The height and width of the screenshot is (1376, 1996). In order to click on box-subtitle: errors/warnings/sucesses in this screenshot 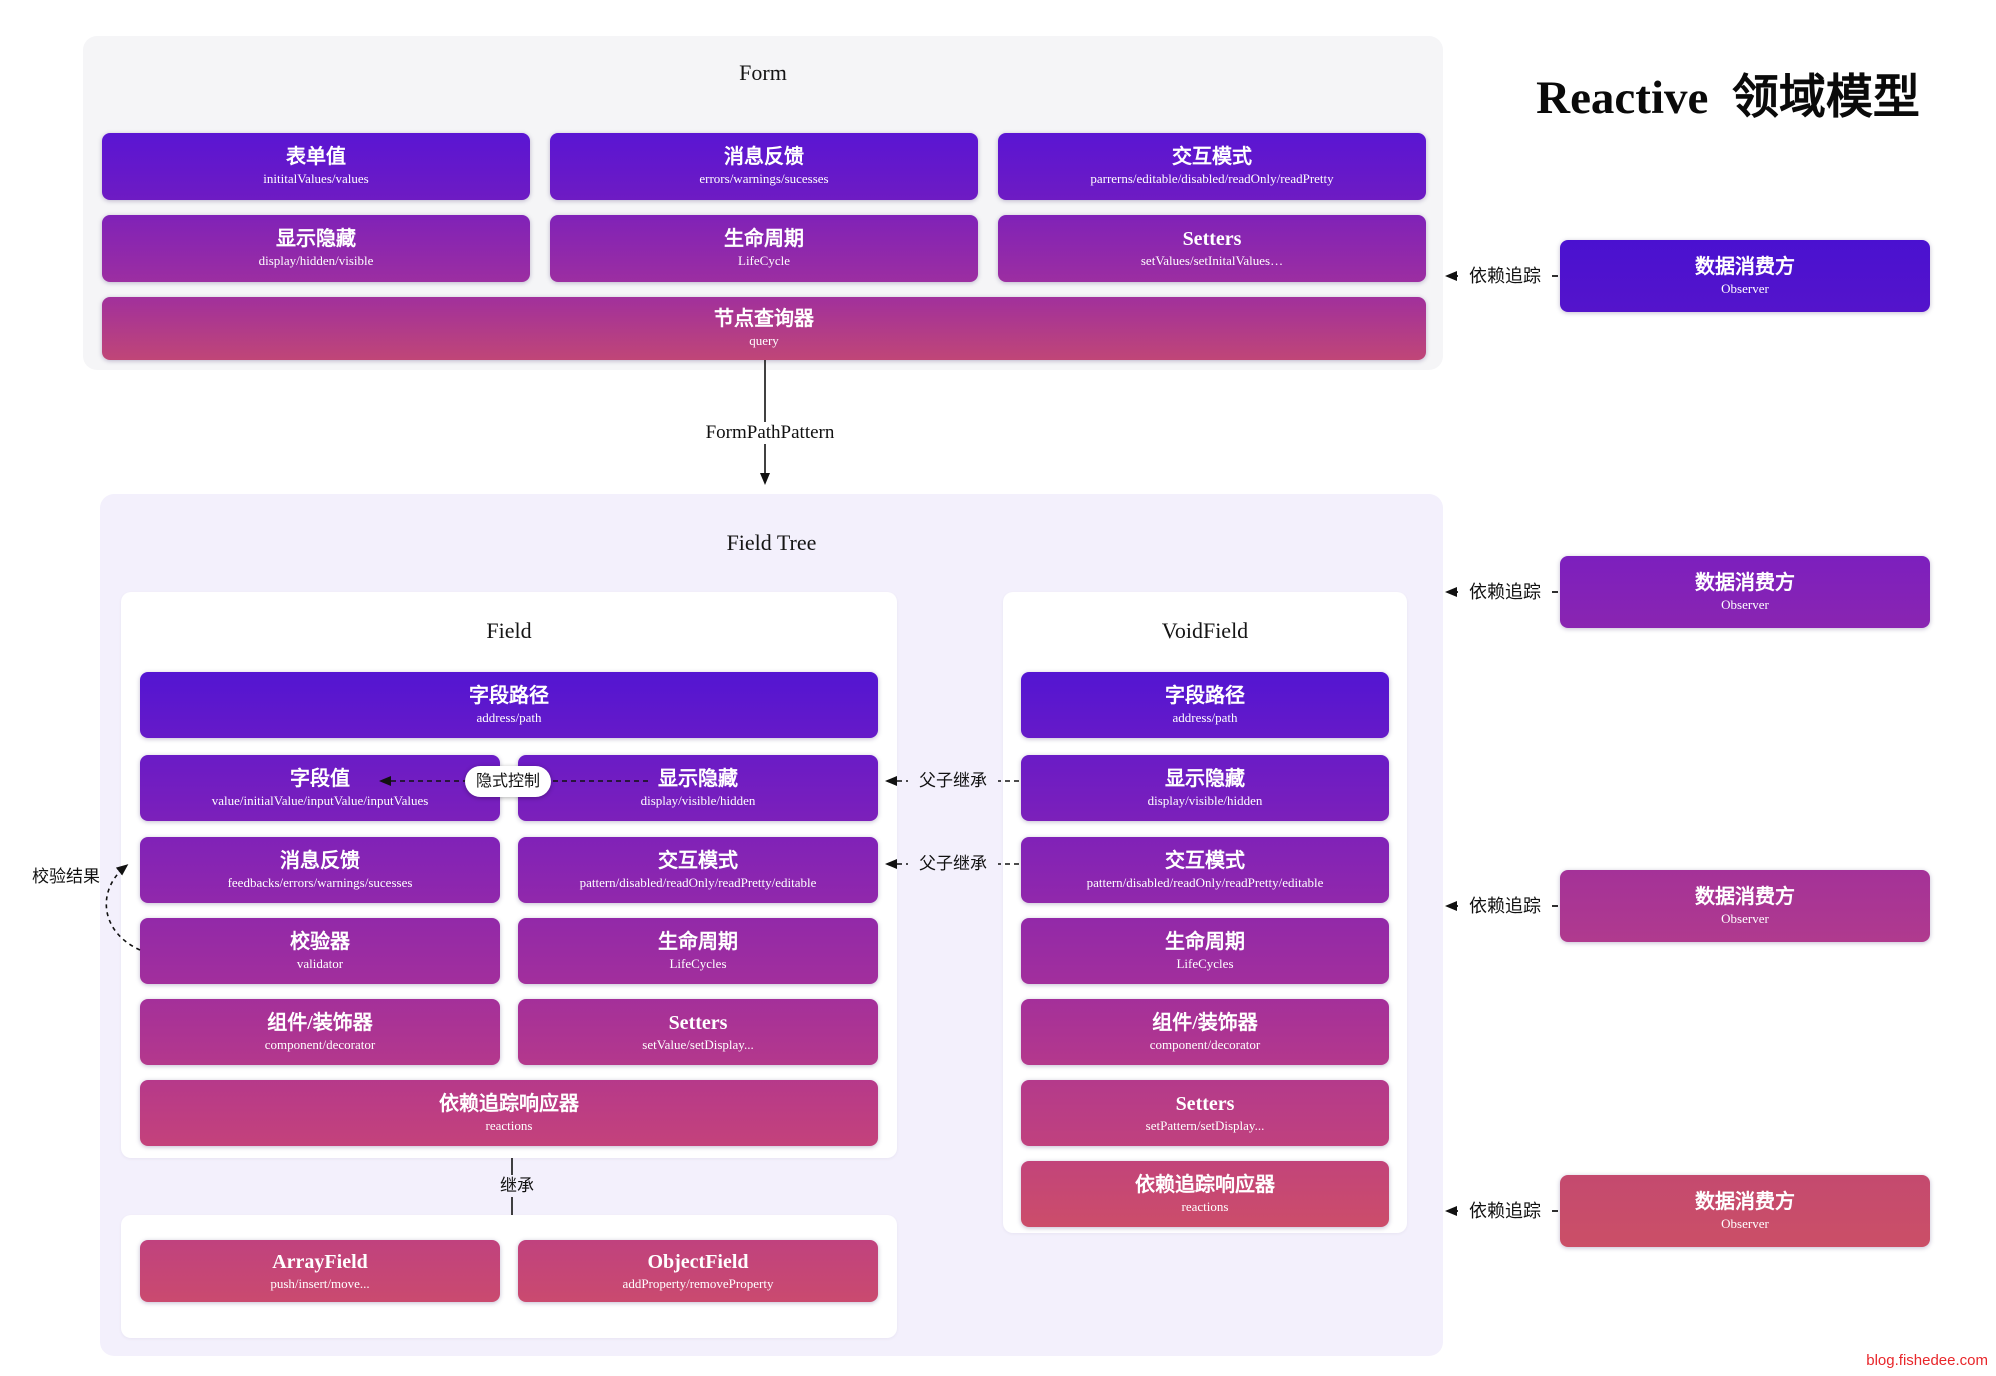, I will do `click(764, 179)`.